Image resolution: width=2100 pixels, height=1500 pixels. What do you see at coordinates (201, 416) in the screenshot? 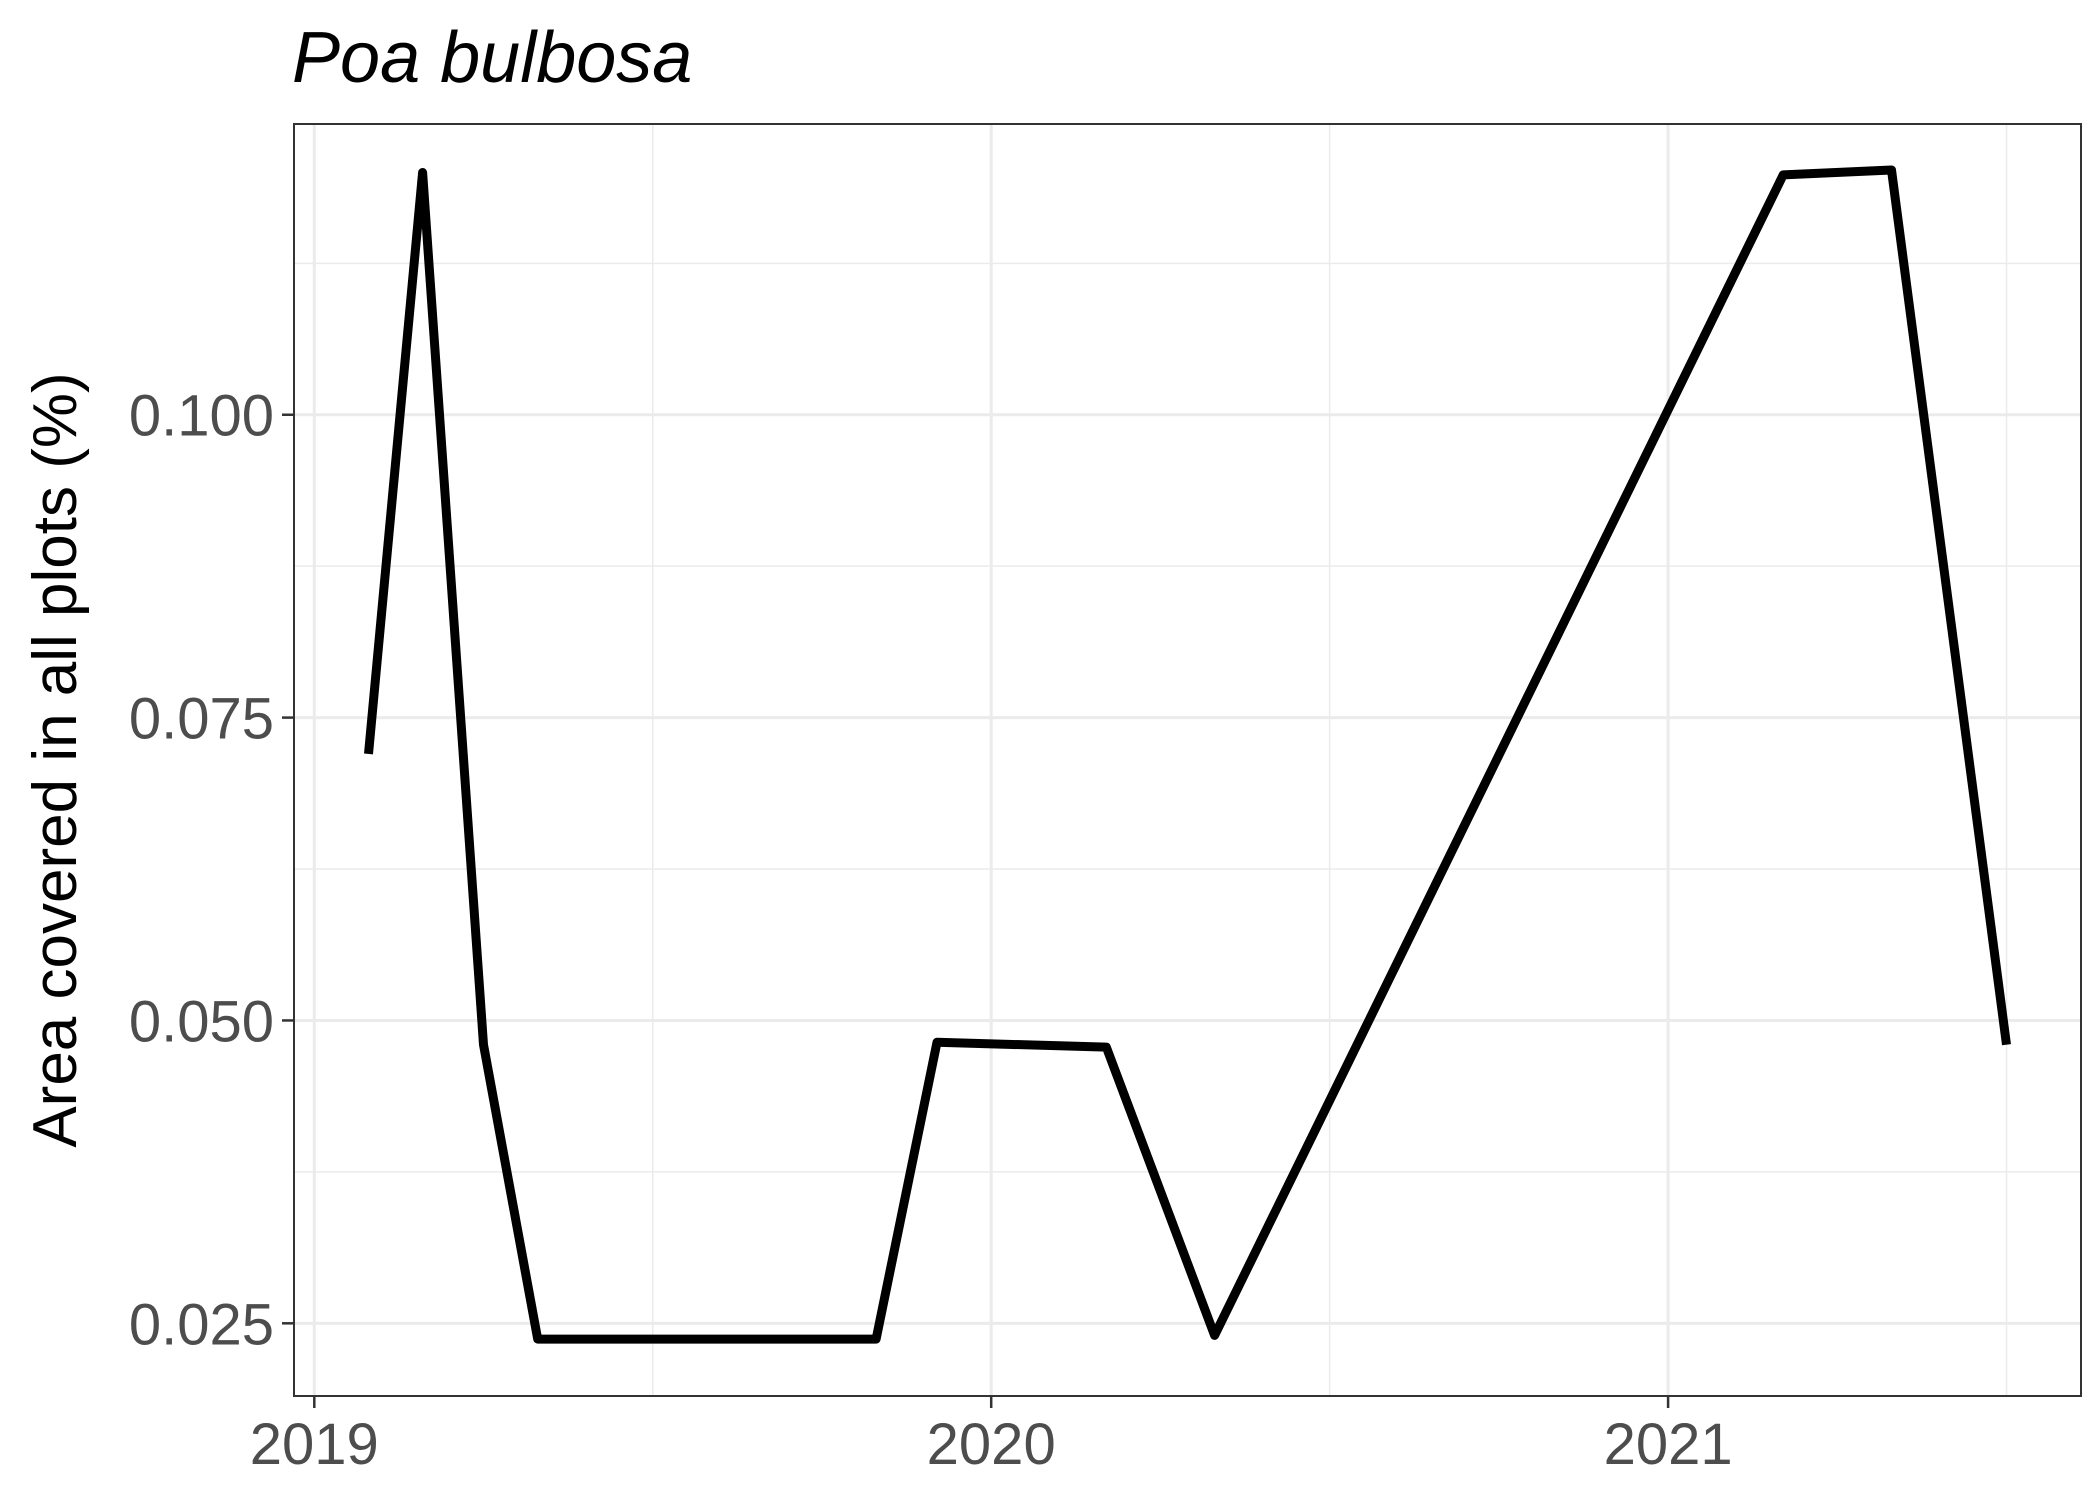
I see `y-tick-label: 0.100` at bounding box center [201, 416].